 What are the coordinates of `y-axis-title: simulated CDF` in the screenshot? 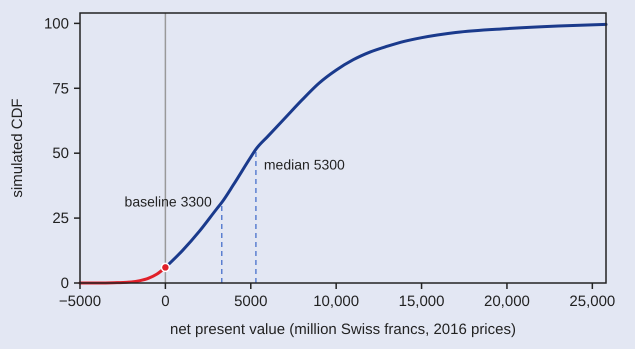 It's located at (17, 148).